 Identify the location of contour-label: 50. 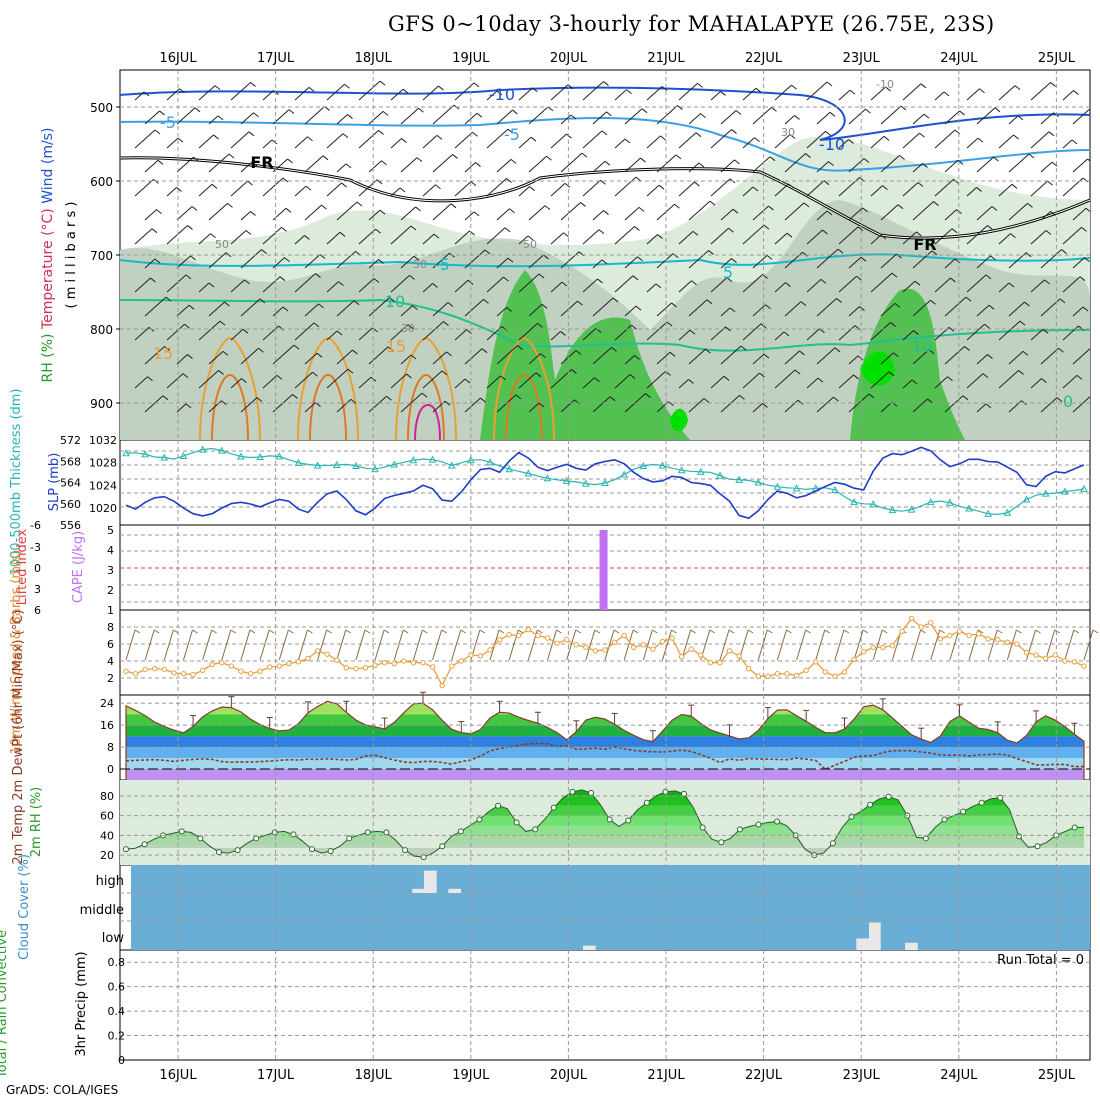
(530, 244).